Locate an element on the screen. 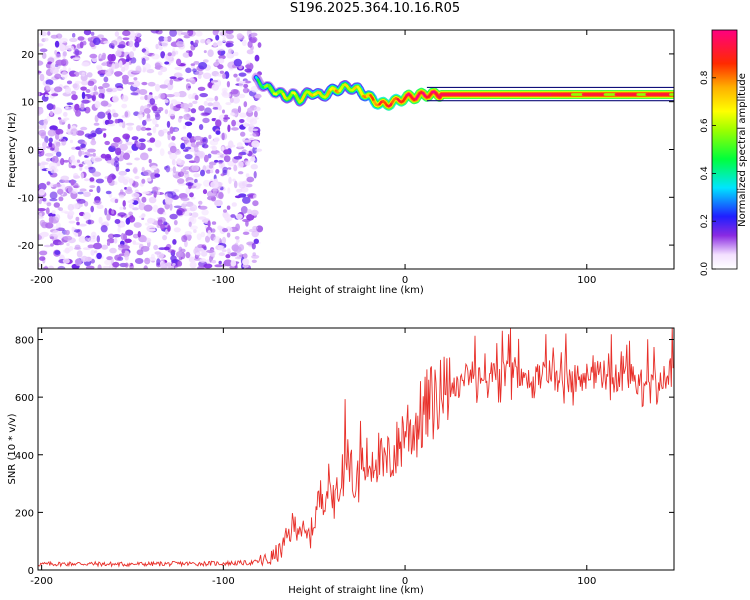 The image size is (750, 600). colorbar-tick-label: 0.8 is located at coordinates (705, 77).